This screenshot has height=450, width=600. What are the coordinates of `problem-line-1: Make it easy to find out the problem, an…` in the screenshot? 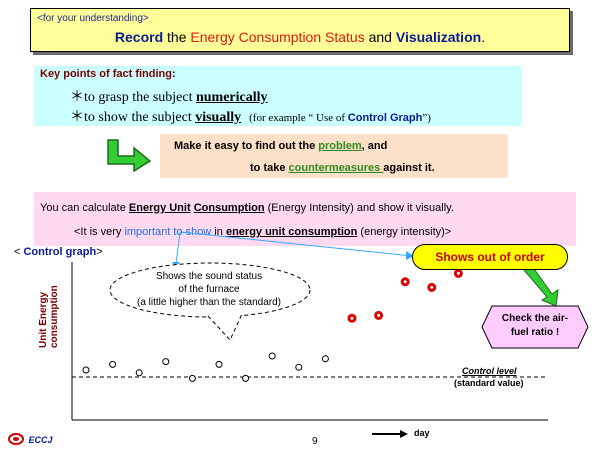 It's located at (280, 146).